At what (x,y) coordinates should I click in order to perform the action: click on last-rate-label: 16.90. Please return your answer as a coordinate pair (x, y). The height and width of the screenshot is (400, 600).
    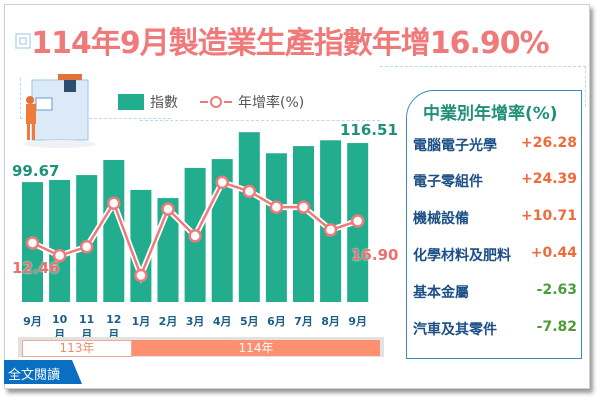
    Looking at the image, I should click on (375, 255).